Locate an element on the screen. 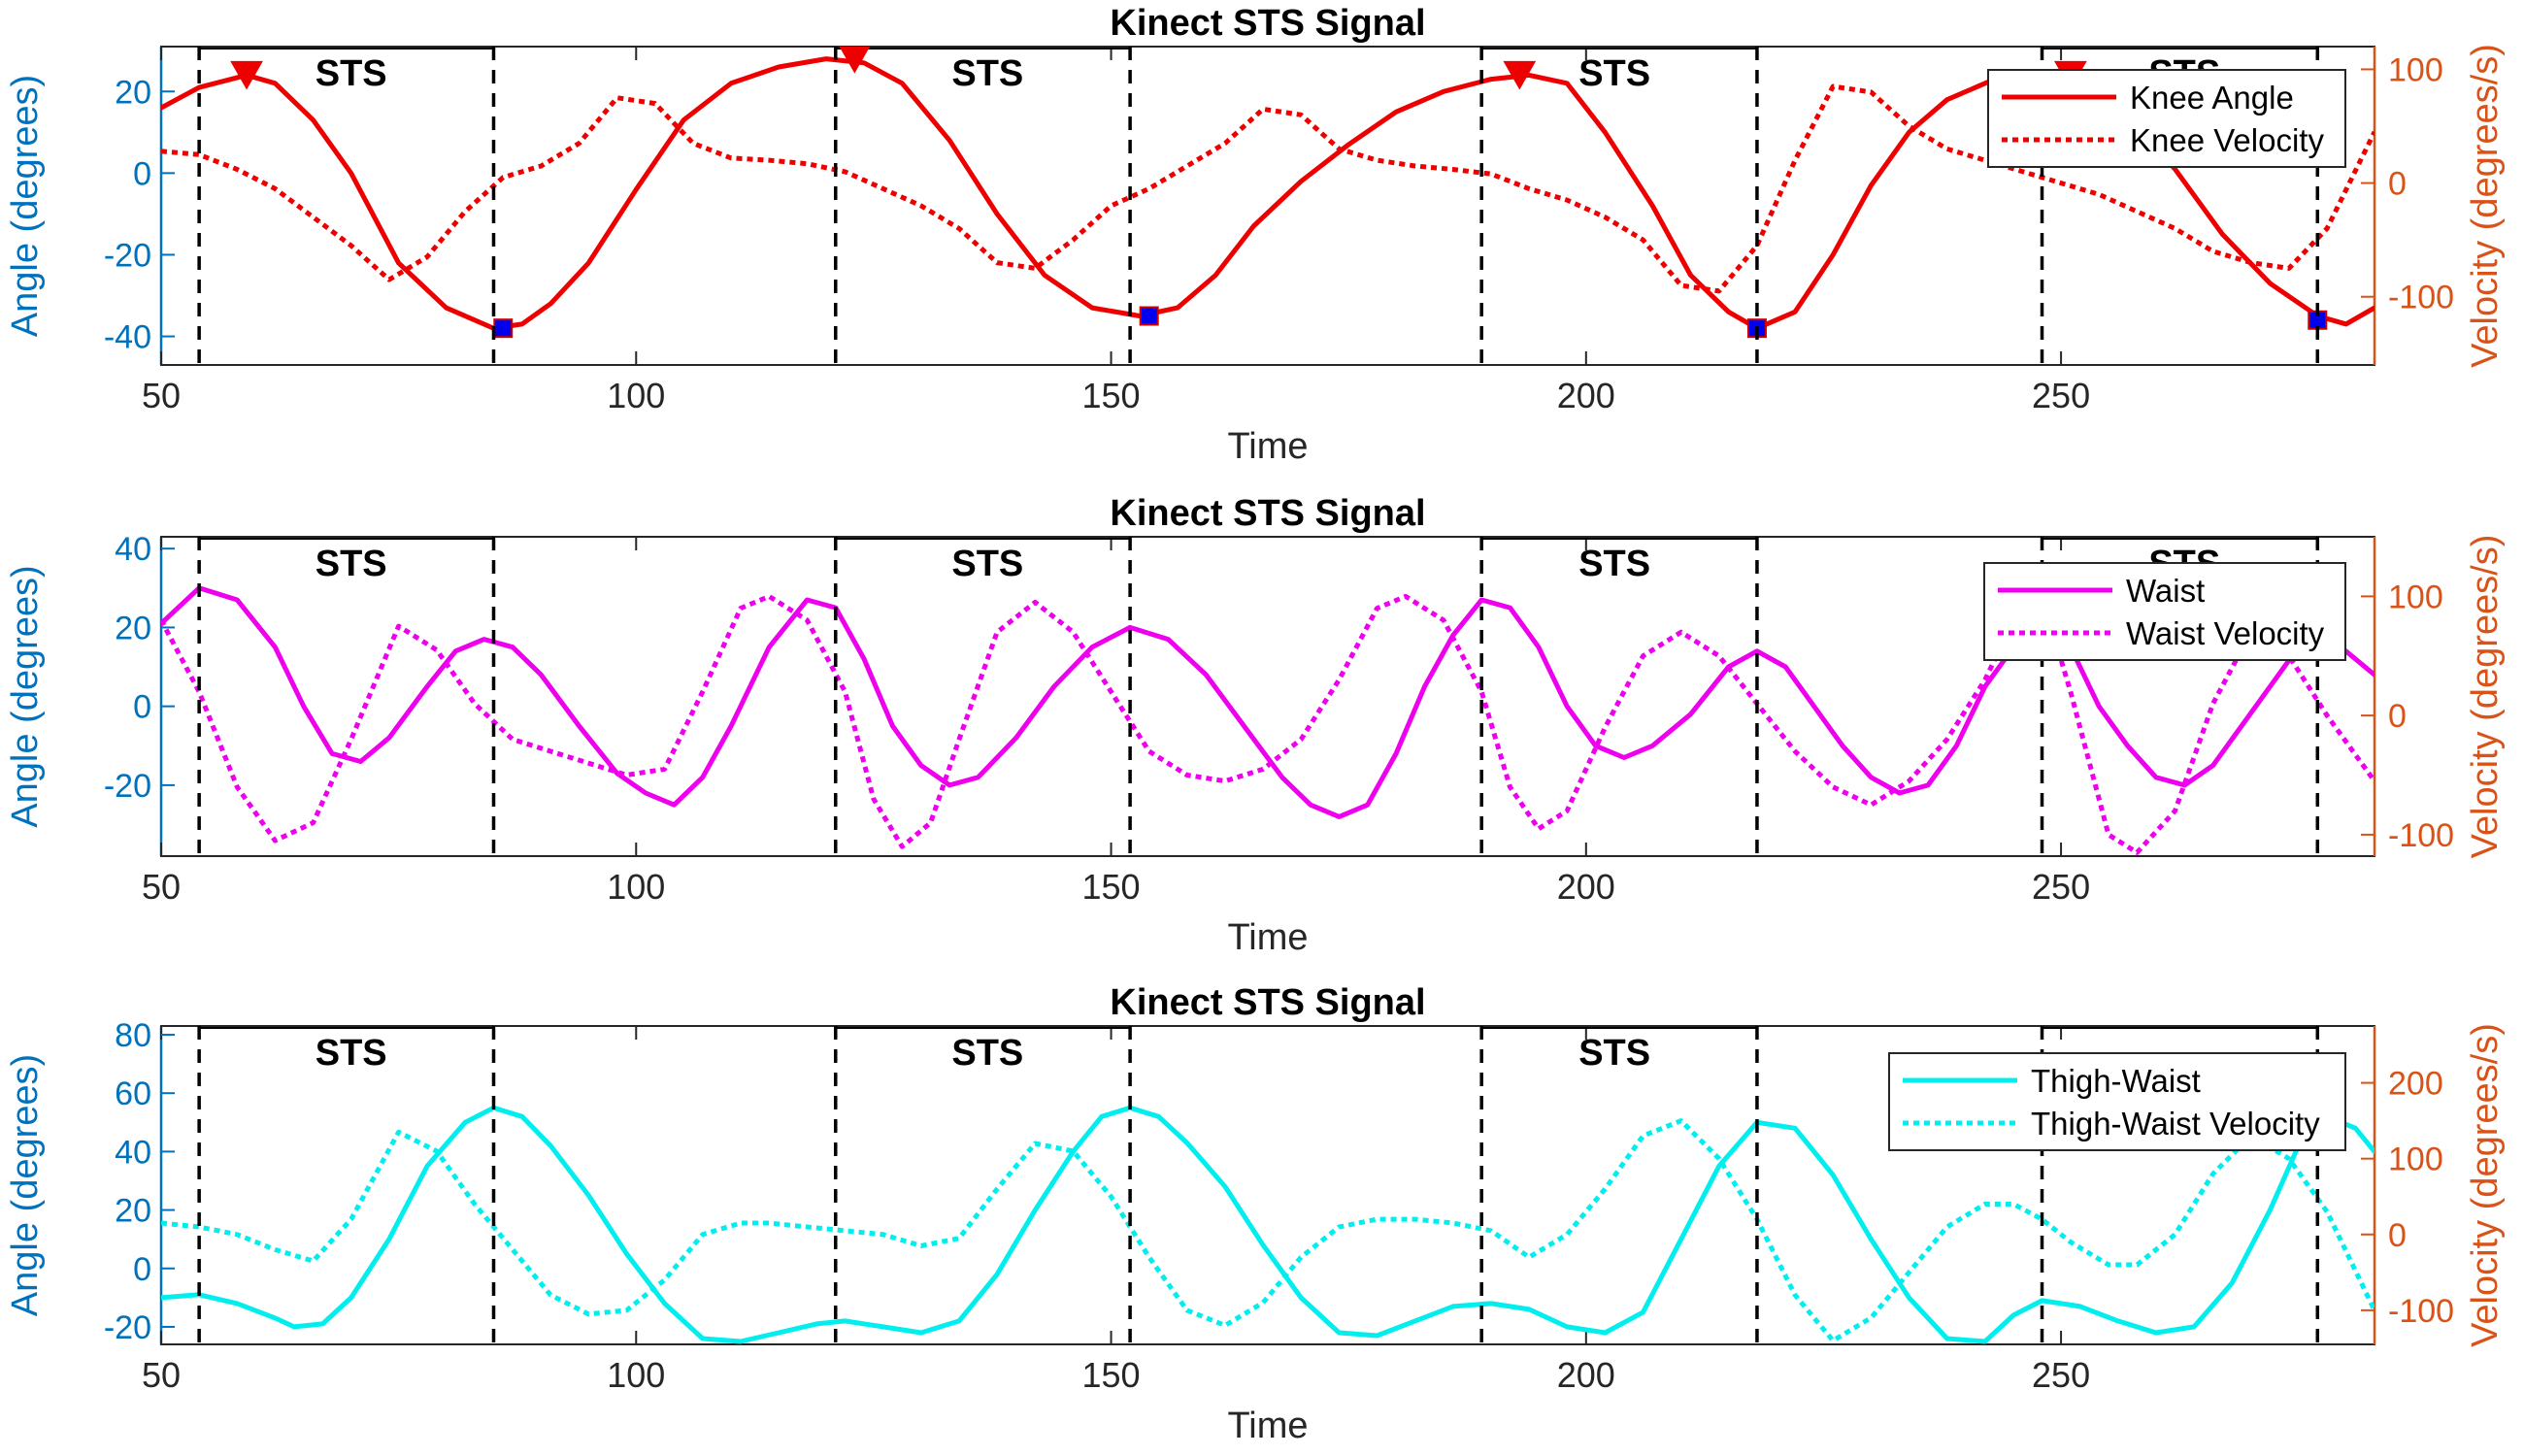 The height and width of the screenshot is (1456, 2524). left-y-tick-label: 80 is located at coordinates (133, 1035).